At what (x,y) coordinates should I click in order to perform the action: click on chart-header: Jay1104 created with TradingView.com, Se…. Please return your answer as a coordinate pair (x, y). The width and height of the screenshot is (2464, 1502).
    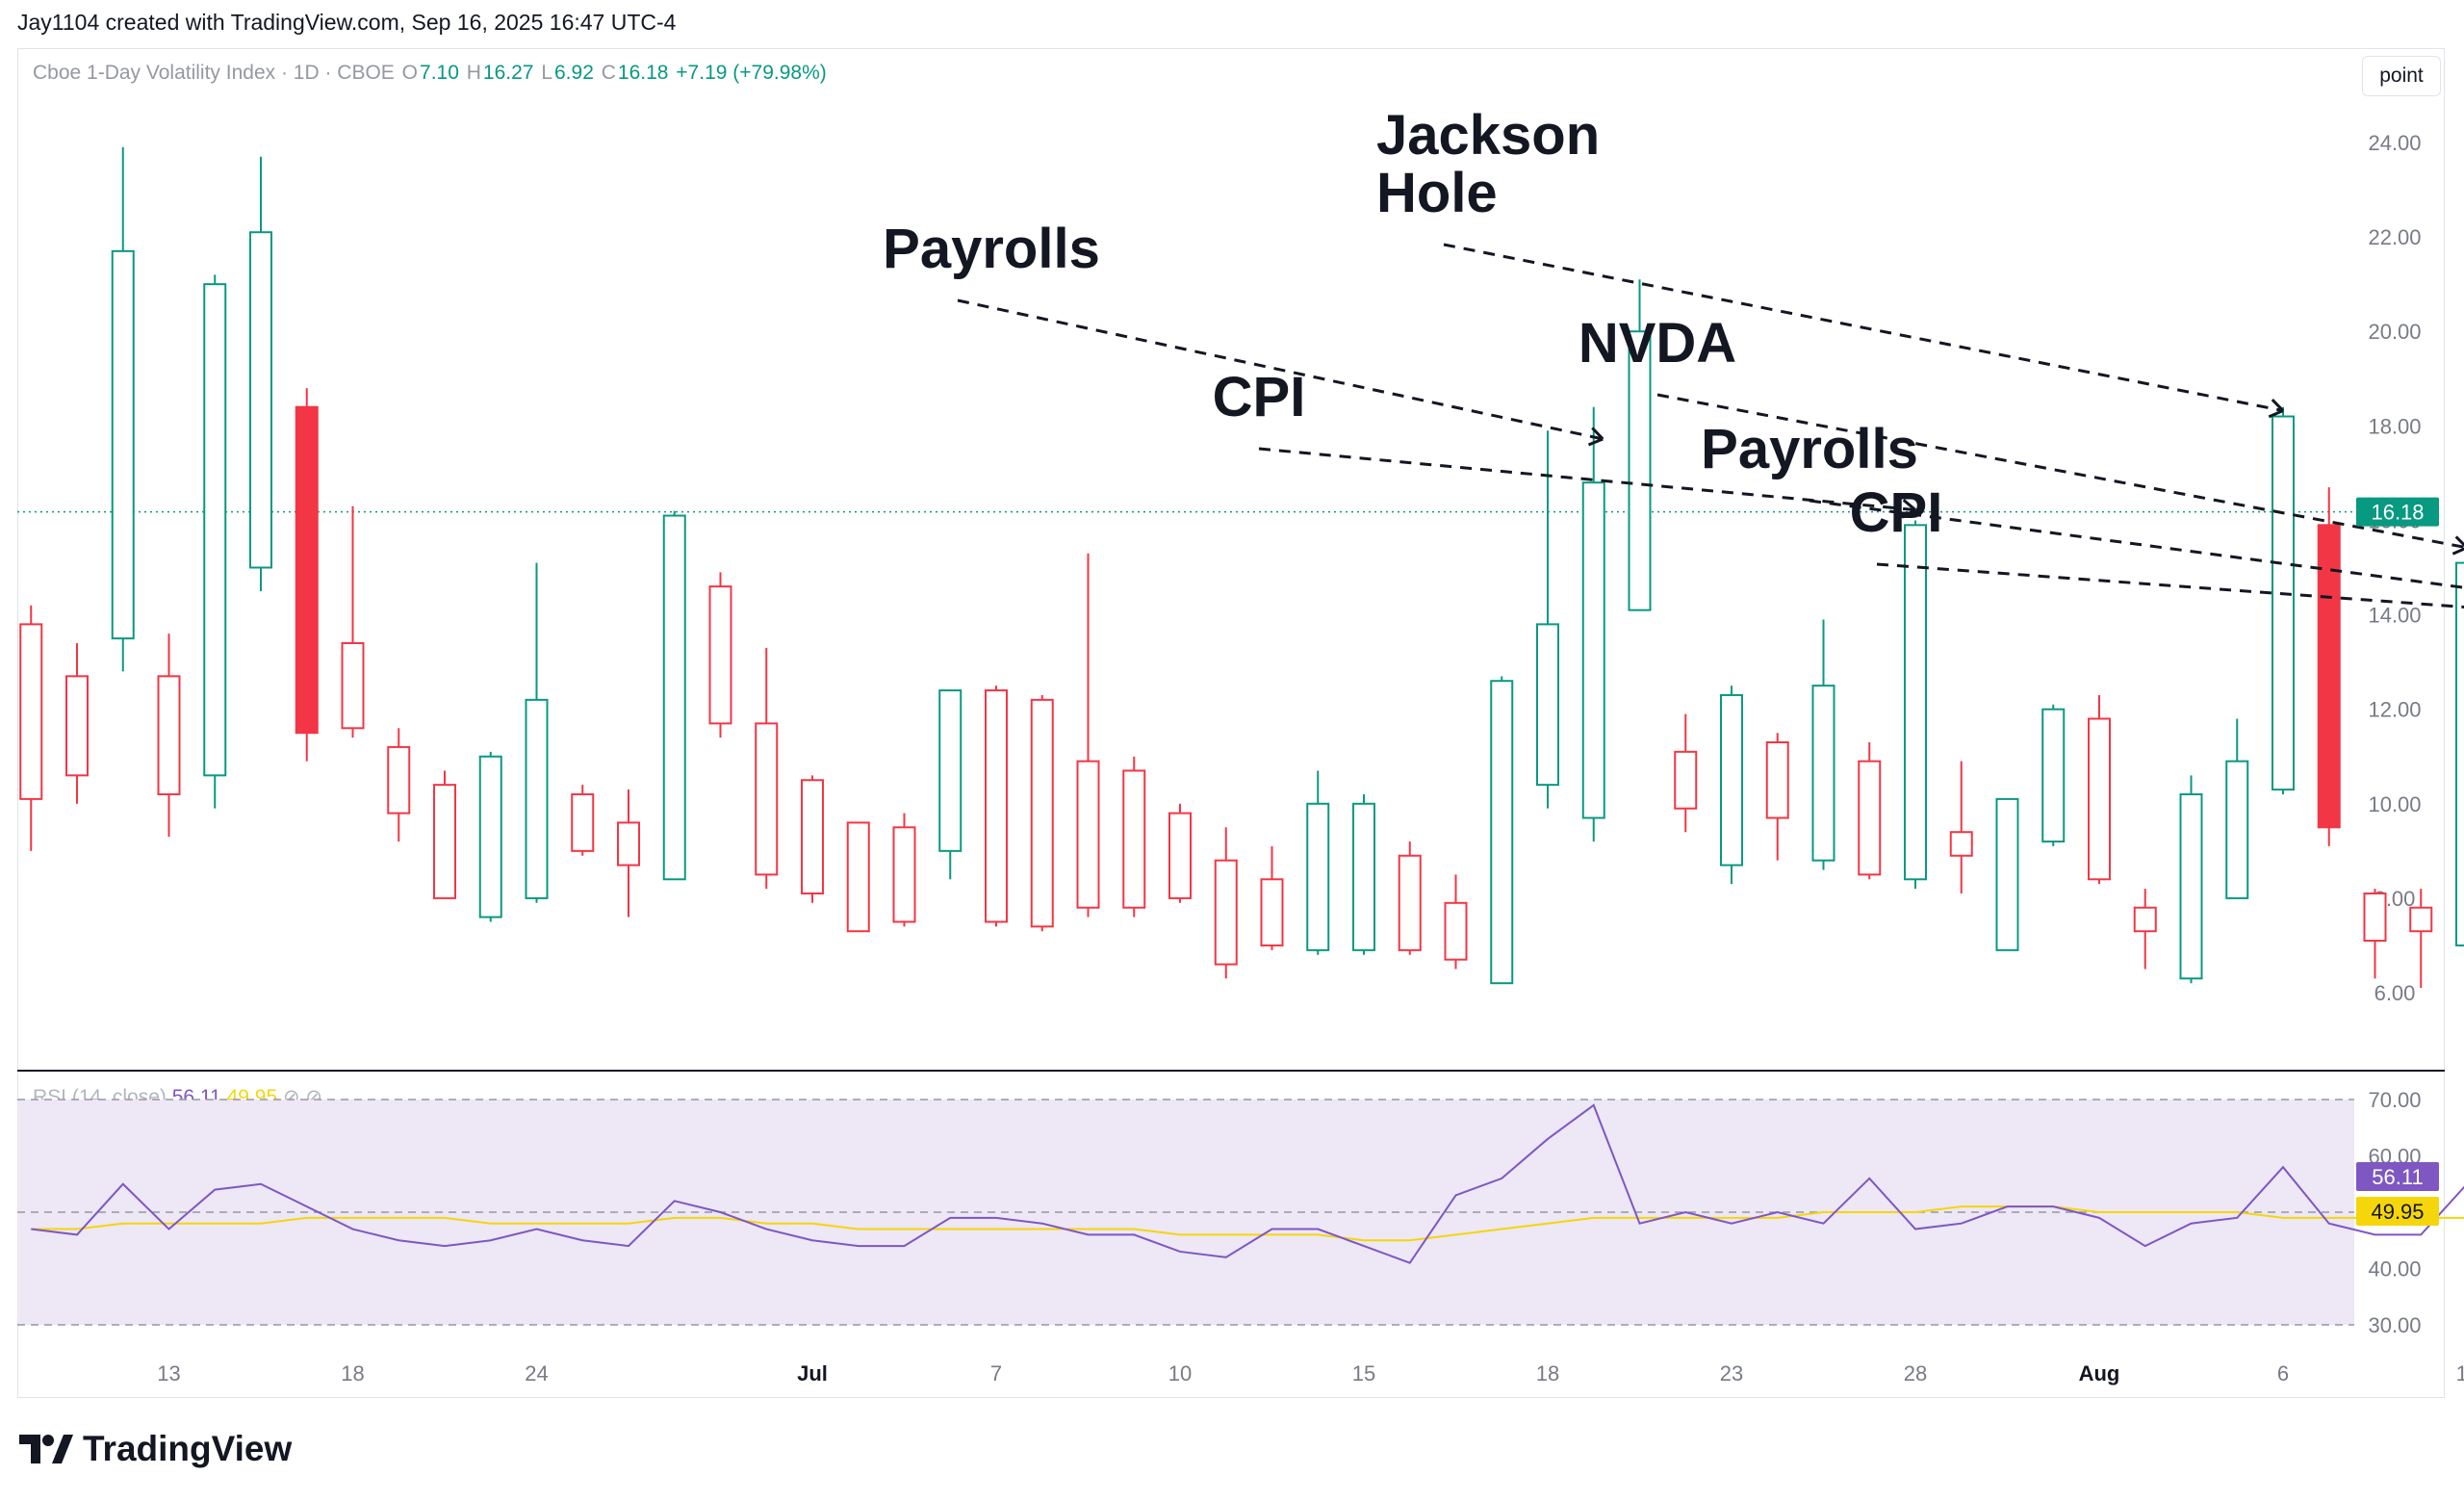
    Looking at the image, I should click on (347, 22).